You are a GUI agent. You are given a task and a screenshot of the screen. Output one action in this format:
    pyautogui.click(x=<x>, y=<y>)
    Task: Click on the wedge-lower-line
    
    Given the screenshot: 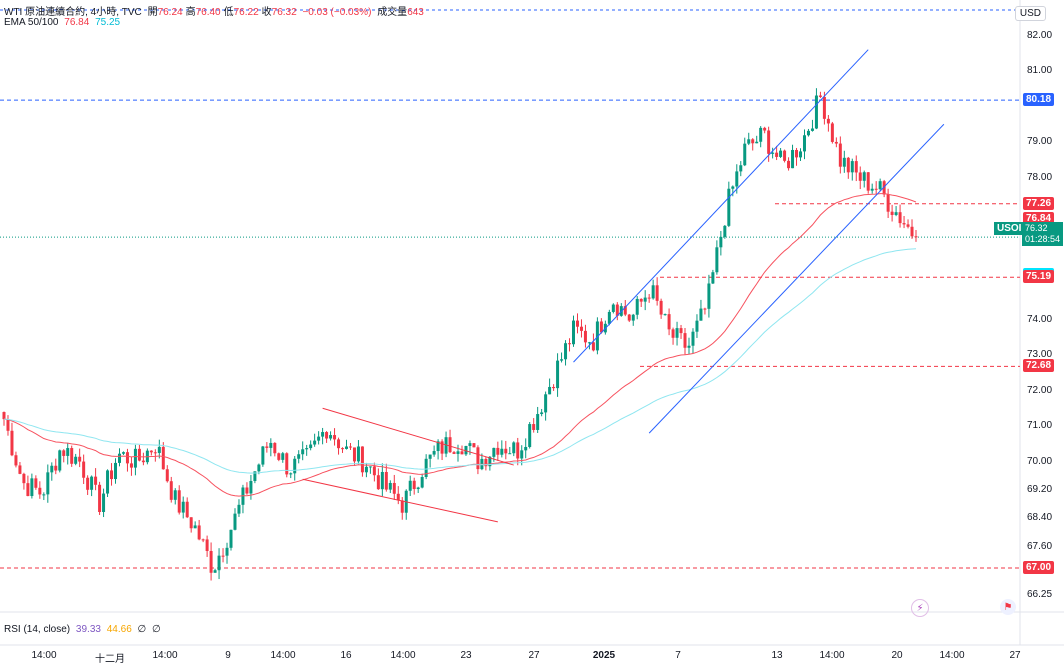 What is the action you would take?
    pyautogui.click(x=400, y=500)
    